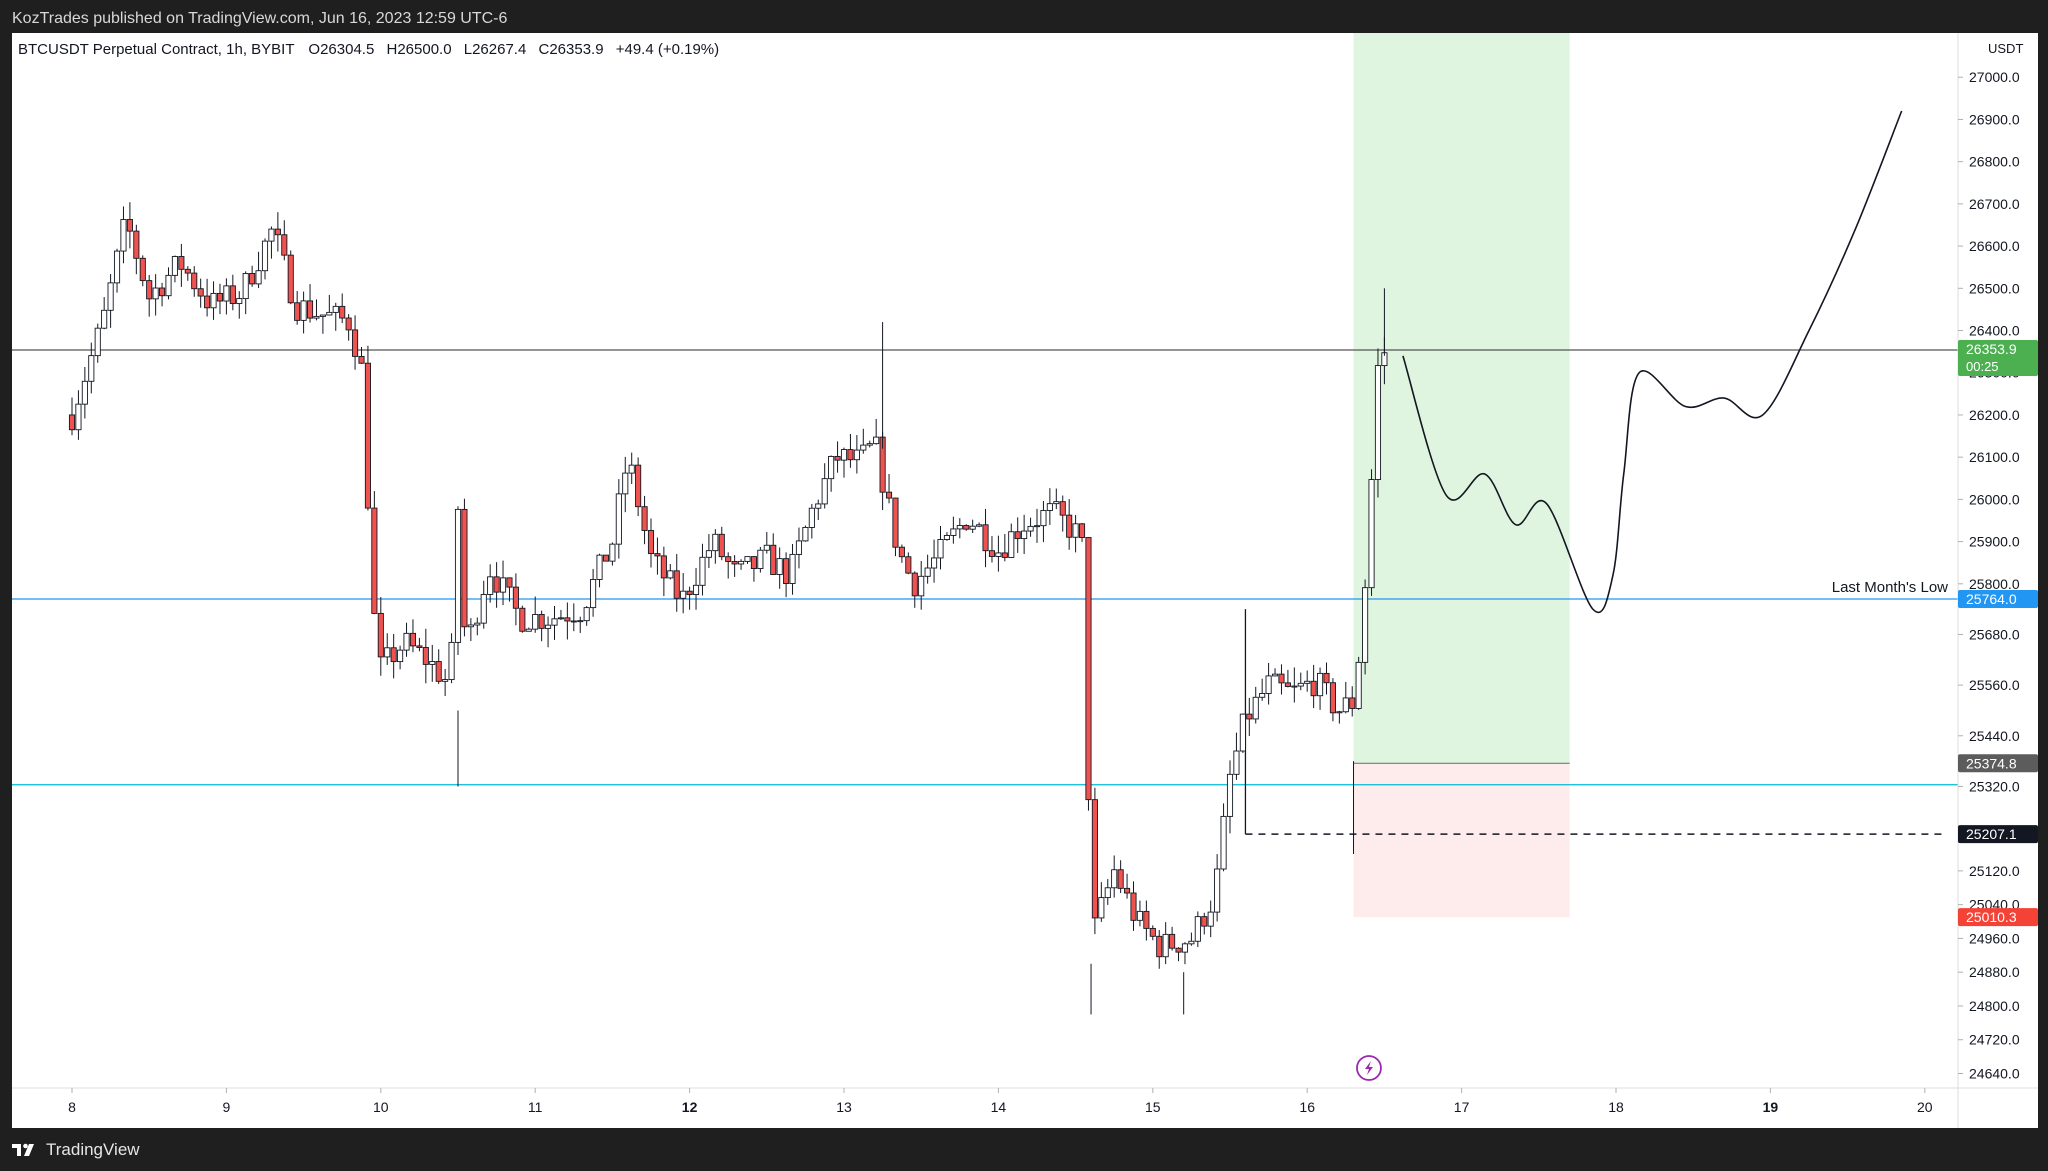 This screenshot has height=1171, width=2048. I want to click on footer: TradingView, so click(76, 1150).